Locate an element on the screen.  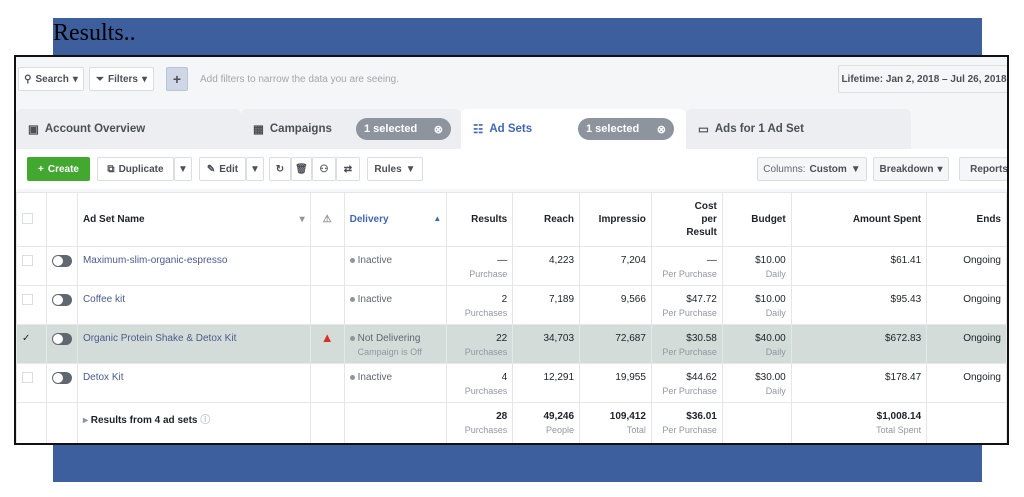
refresh-button: ↻ is located at coordinates (280, 169).